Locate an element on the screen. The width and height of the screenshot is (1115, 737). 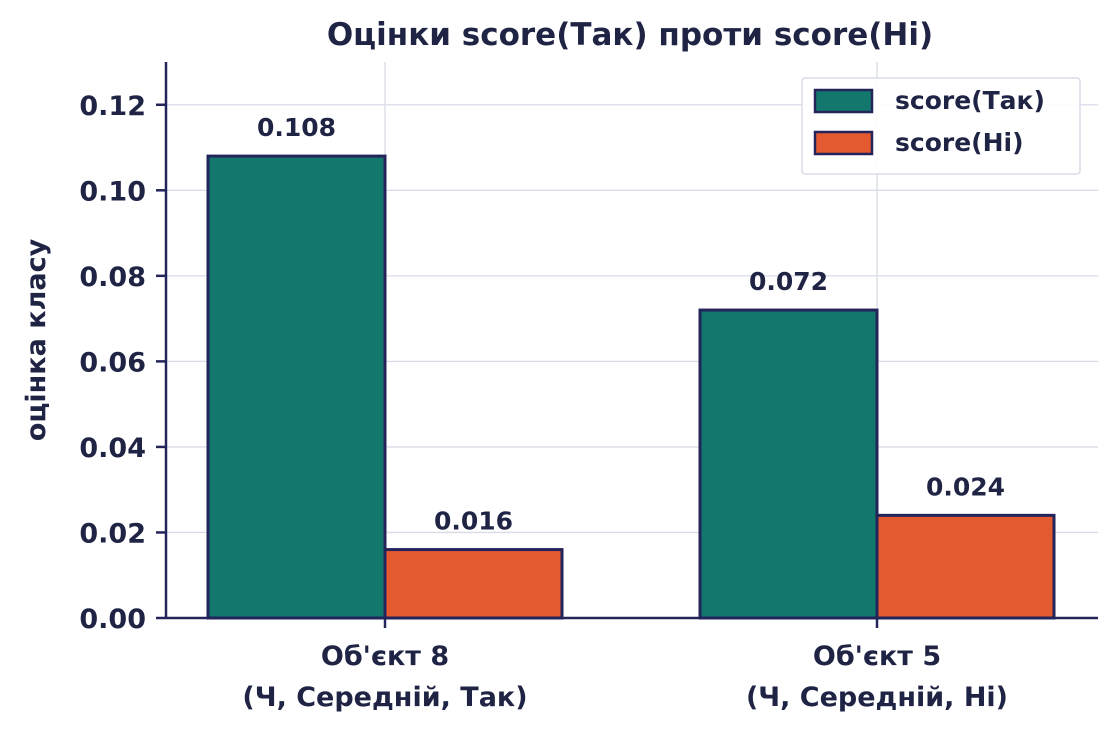
x-category-sublabel: (Ч, Середній, Ні) is located at coordinates (877, 697).